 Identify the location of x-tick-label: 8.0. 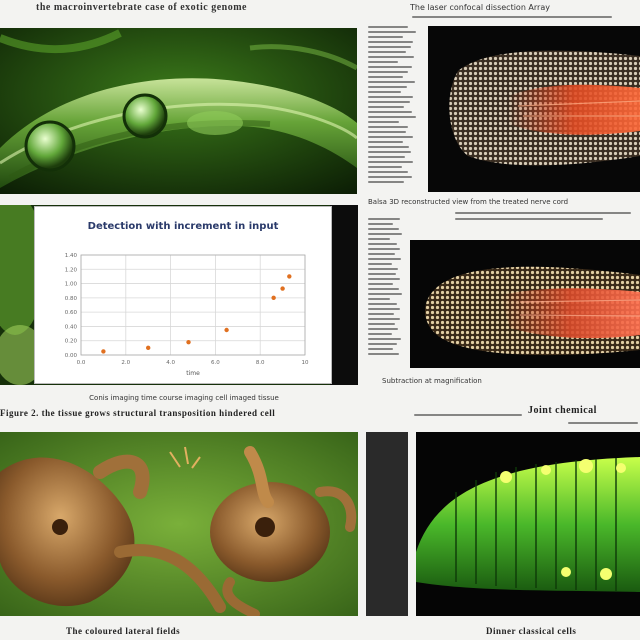
(260, 363).